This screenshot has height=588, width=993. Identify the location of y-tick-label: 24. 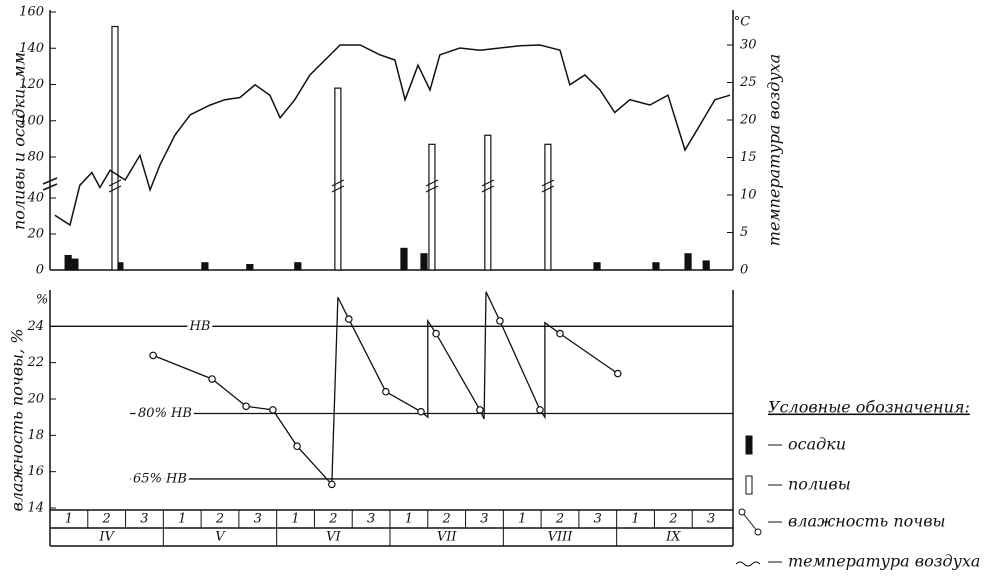
(35, 326).